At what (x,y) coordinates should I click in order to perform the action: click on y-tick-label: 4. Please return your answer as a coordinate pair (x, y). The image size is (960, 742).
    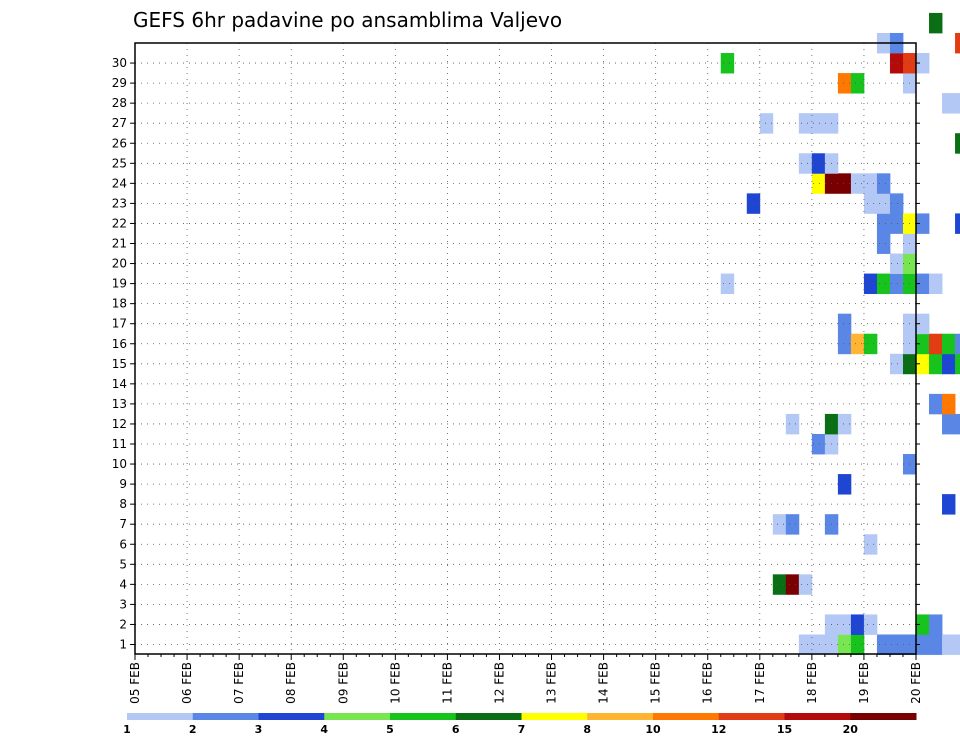
    Looking at the image, I should click on (123, 584).